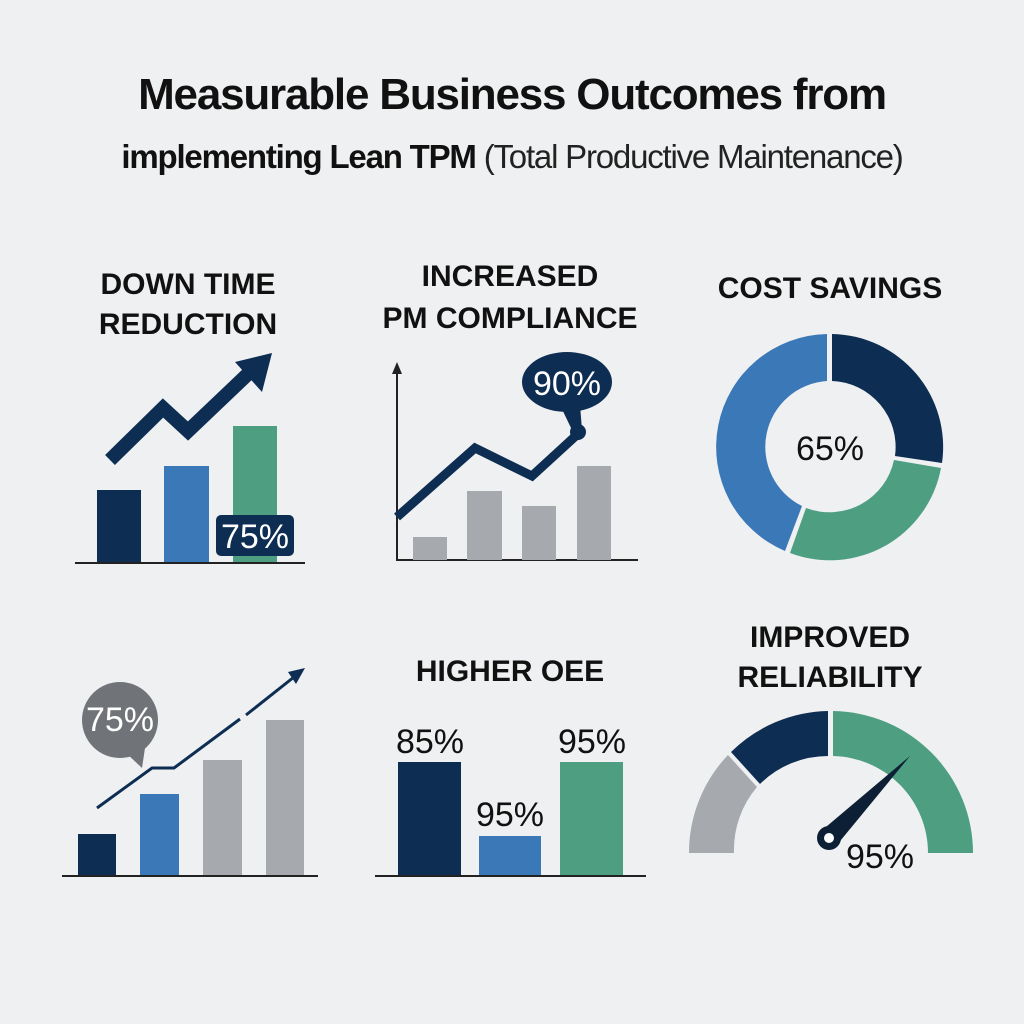 The width and height of the screenshot is (1024, 1024). What do you see at coordinates (830, 288) in the screenshot?
I see `panel-title: COST SAVINGS` at bounding box center [830, 288].